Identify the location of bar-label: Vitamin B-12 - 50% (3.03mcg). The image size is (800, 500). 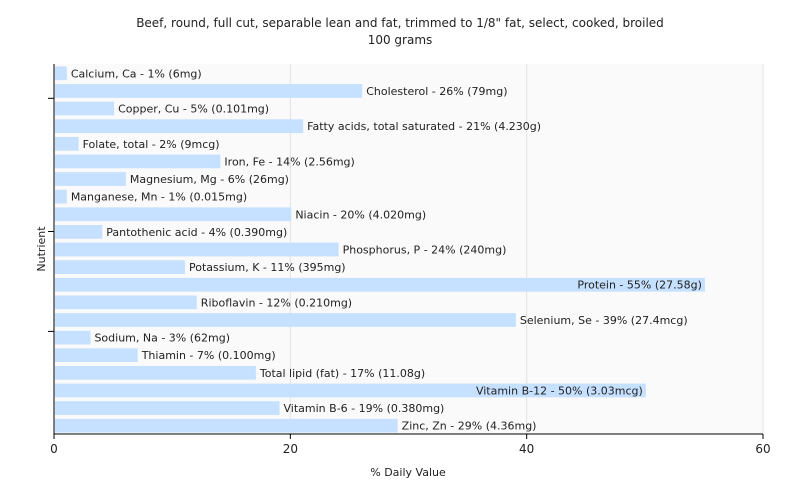
(559, 390).